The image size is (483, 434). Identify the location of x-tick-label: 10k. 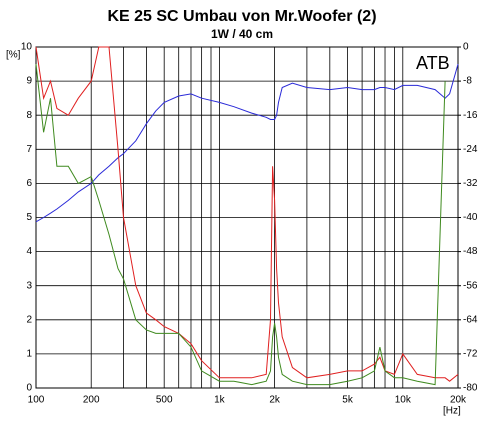
(403, 400).